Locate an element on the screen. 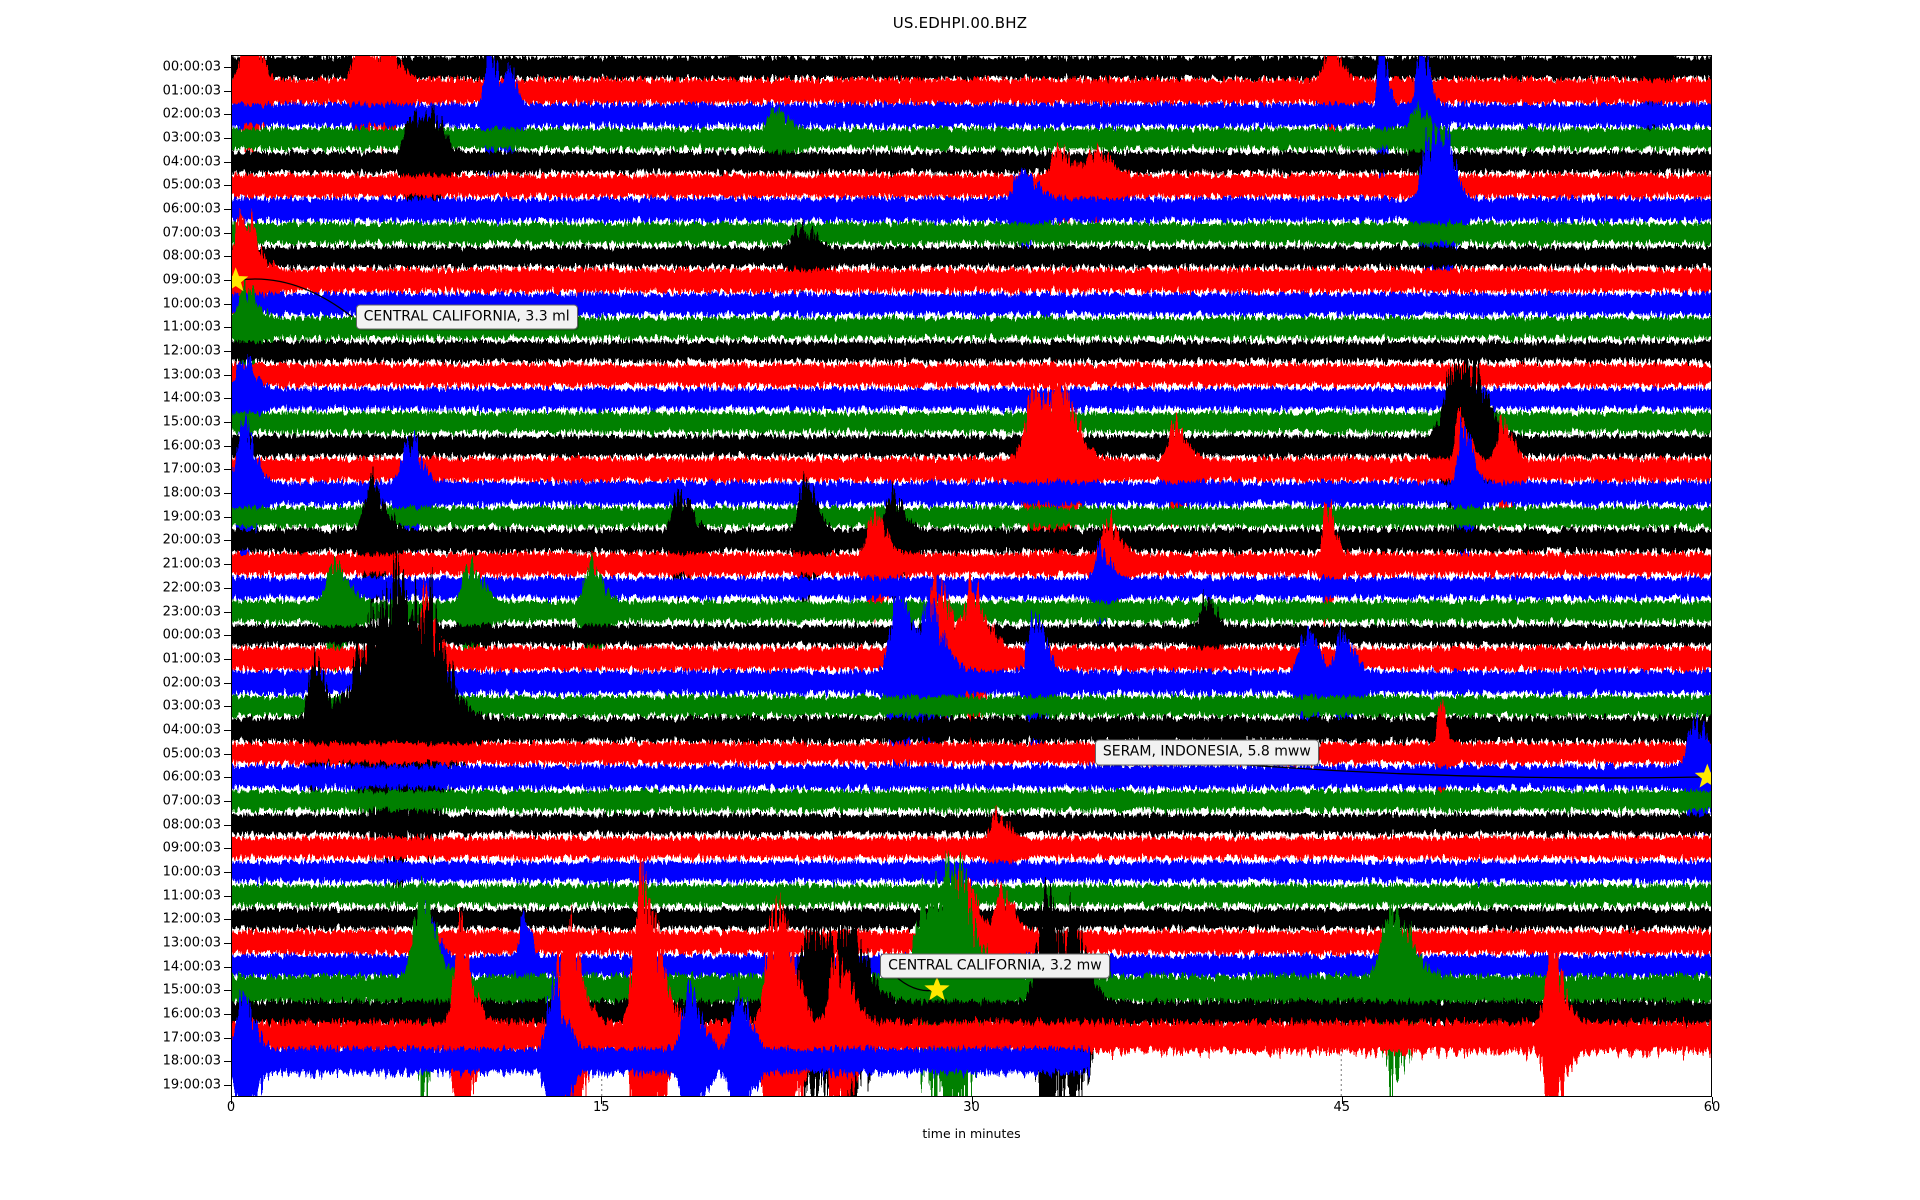  x-axis-tick-labels: 0 15 30 45 60 is located at coordinates (973, 1113).